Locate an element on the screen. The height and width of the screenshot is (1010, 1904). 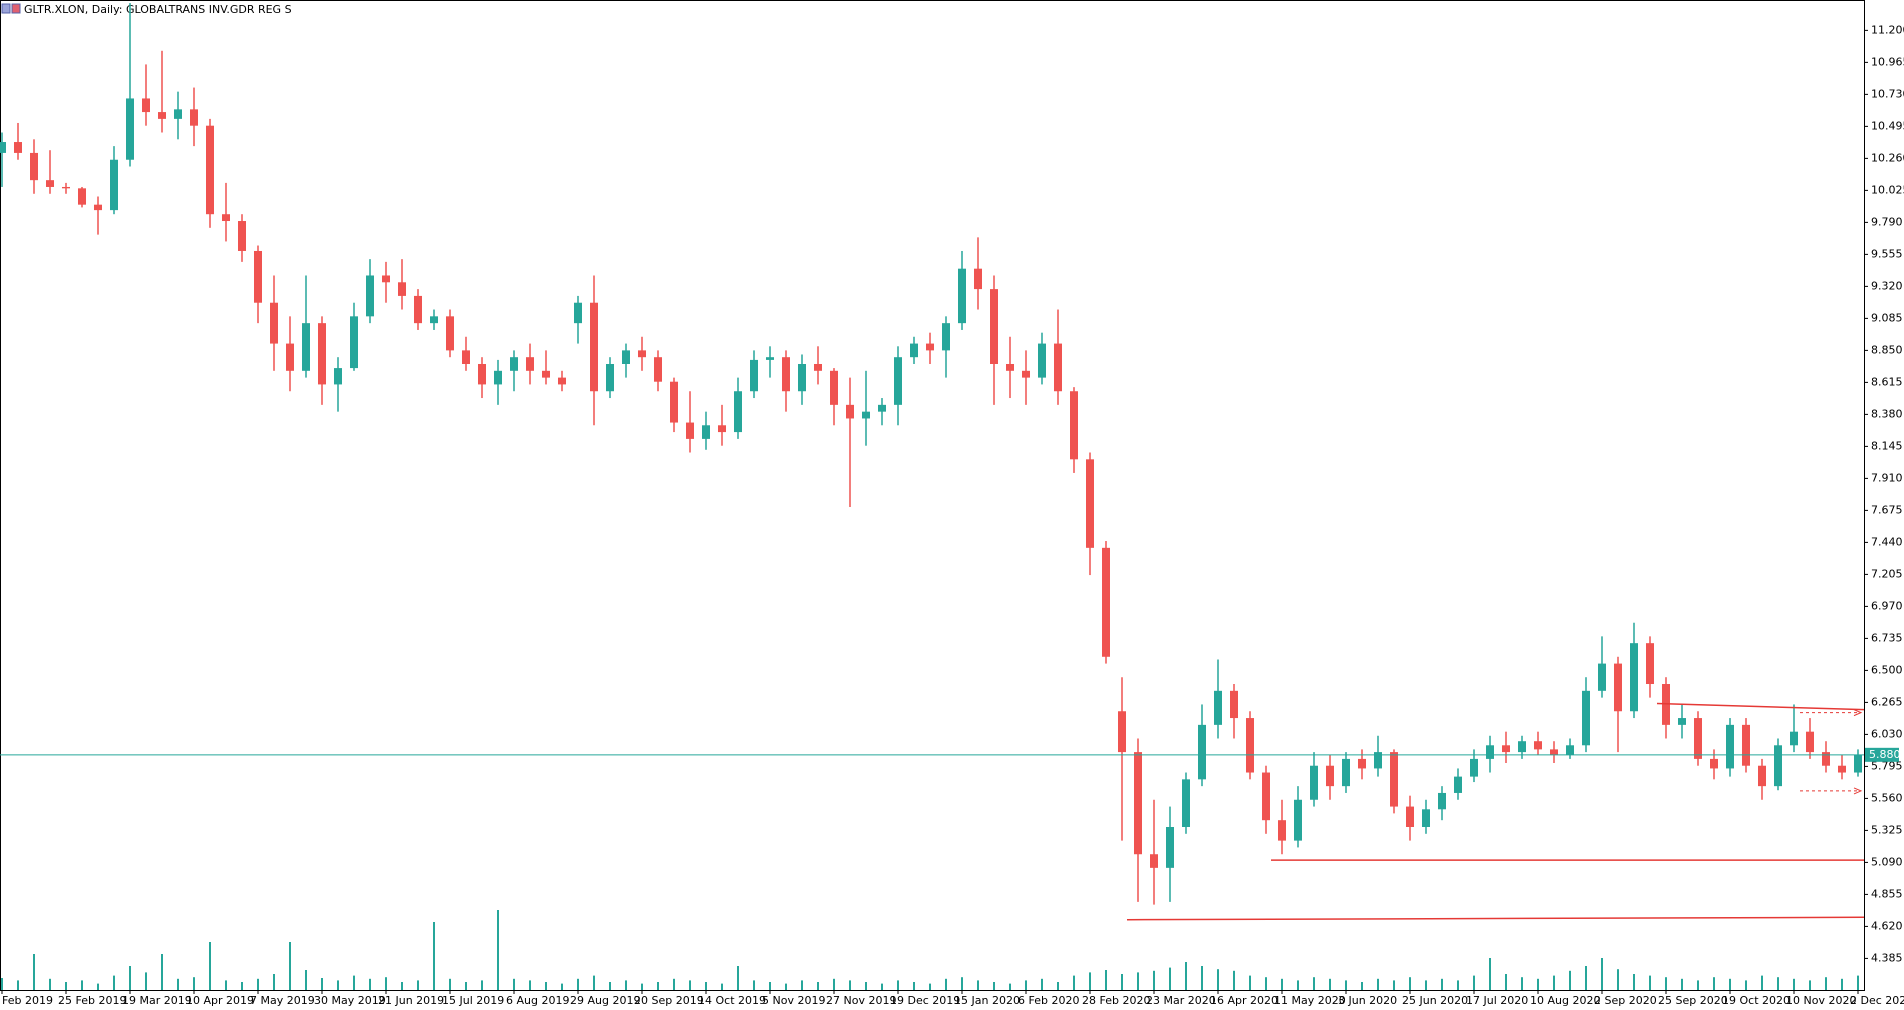
level-line is located at coordinates (1495, 918).